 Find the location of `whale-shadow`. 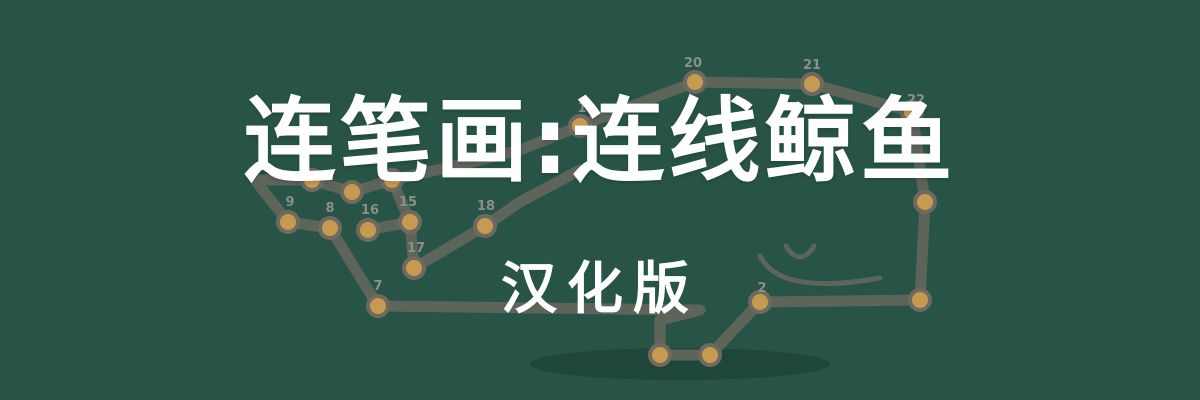

whale-shadow is located at coordinates (680, 364).